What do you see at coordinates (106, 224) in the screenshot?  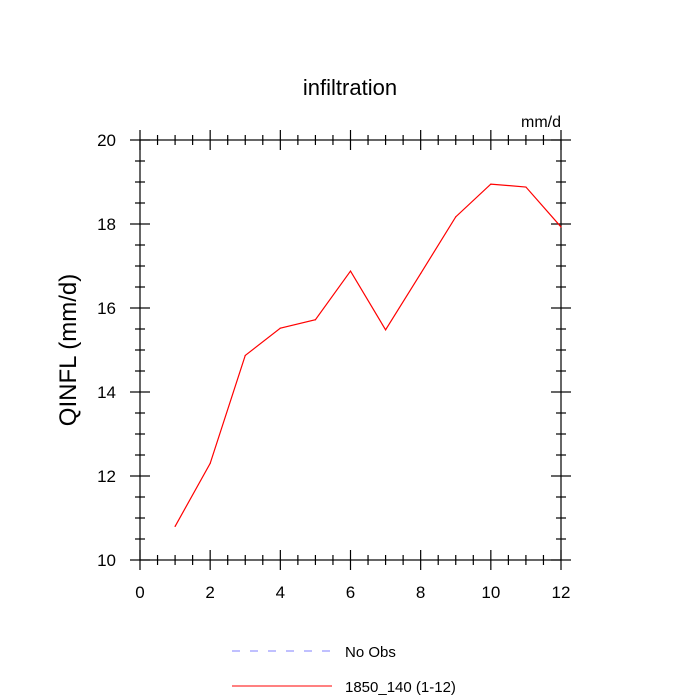 I see `y-tick-label: 18` at bounding box center [106, 224].